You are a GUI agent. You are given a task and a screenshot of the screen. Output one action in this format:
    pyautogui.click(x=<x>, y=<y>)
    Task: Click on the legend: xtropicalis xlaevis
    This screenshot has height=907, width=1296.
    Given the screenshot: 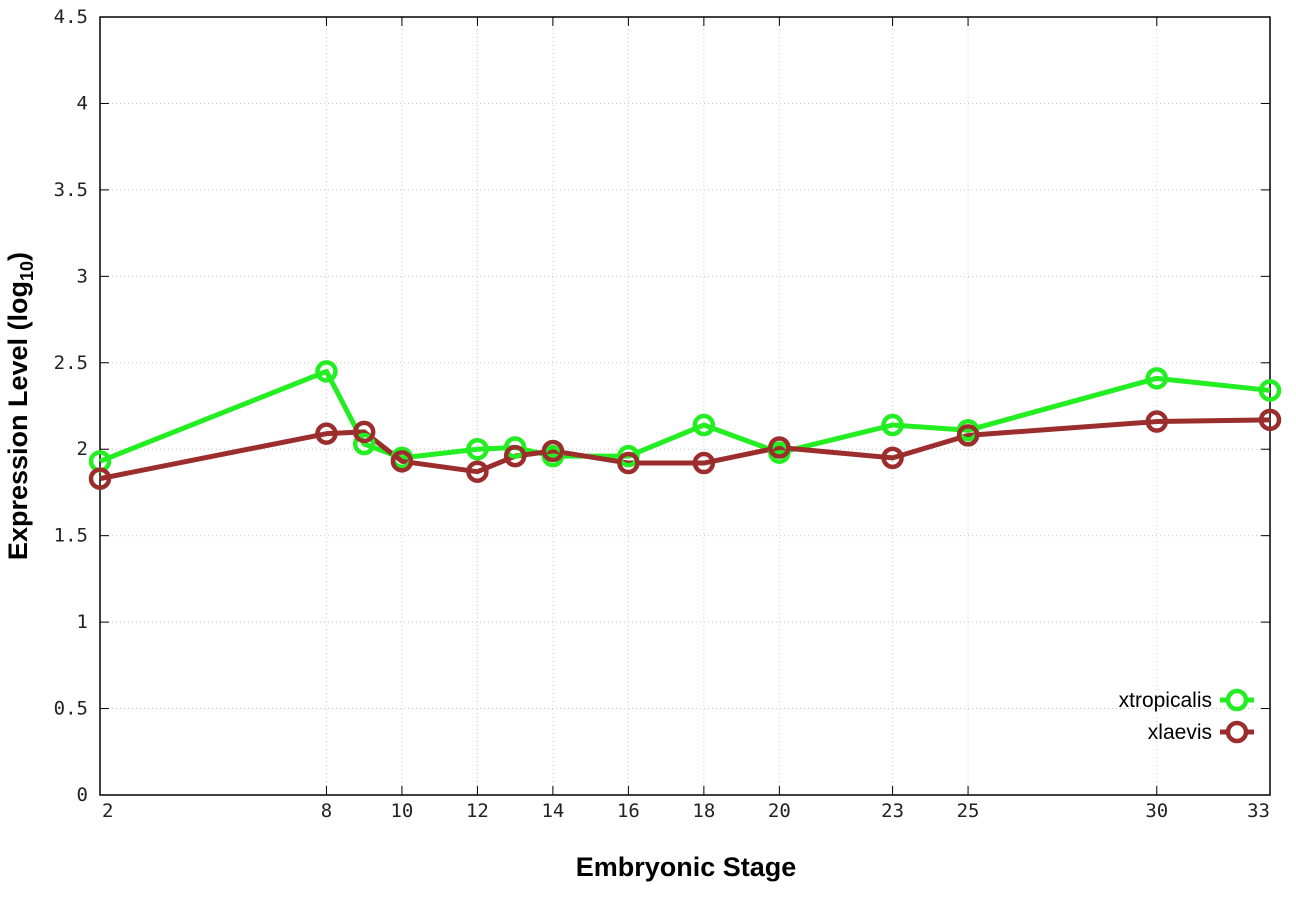 What is the action you would take?
    pyautogui.click(x=1186, y=716)
    